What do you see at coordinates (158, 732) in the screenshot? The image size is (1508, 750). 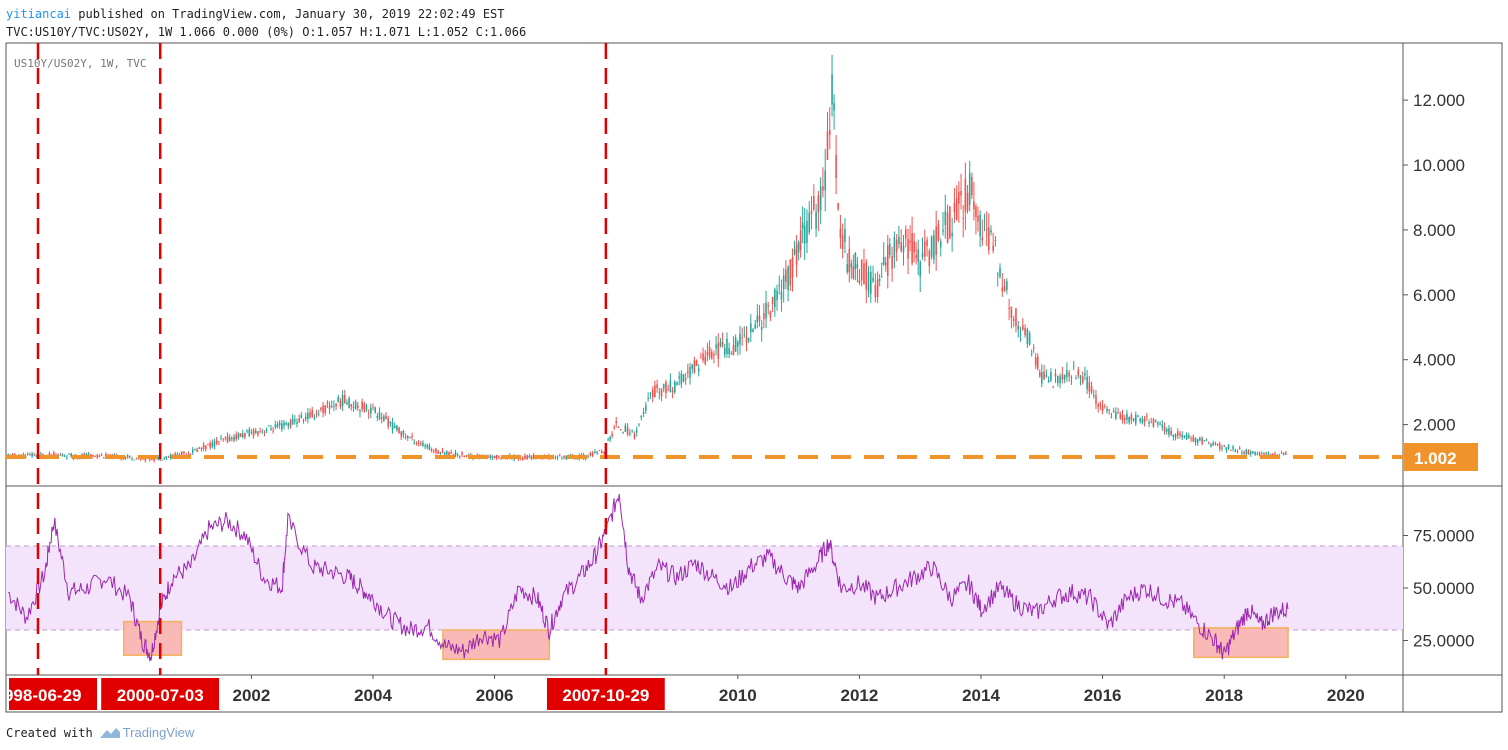 I see `tradingview-brand: TradingView` at bounding box center [158, 732].